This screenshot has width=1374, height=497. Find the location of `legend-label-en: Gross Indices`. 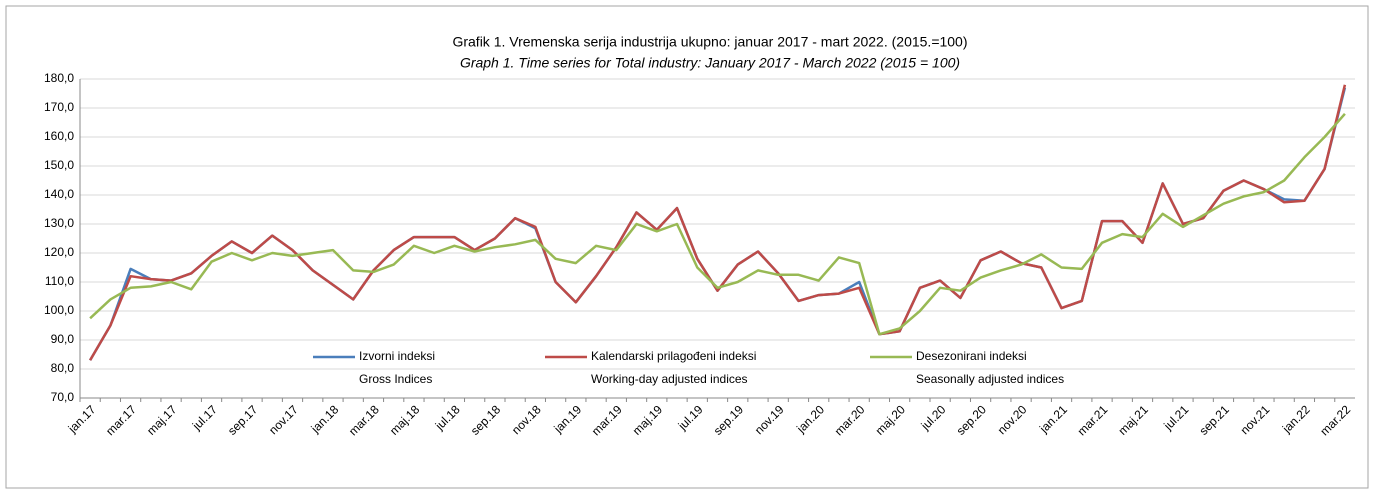

legend-label-en: Gross Indices is located at coordinates (395, 379).